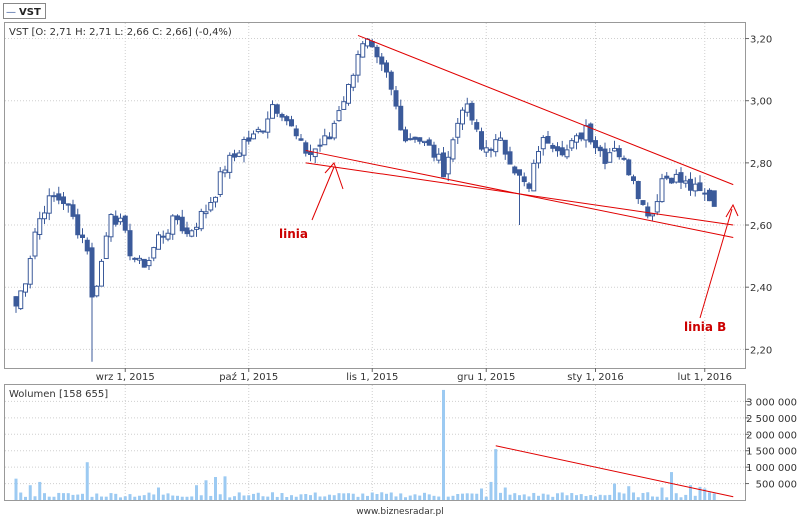  I want to click on x-tick-label: sty 1, 2016, so click(595, 377).